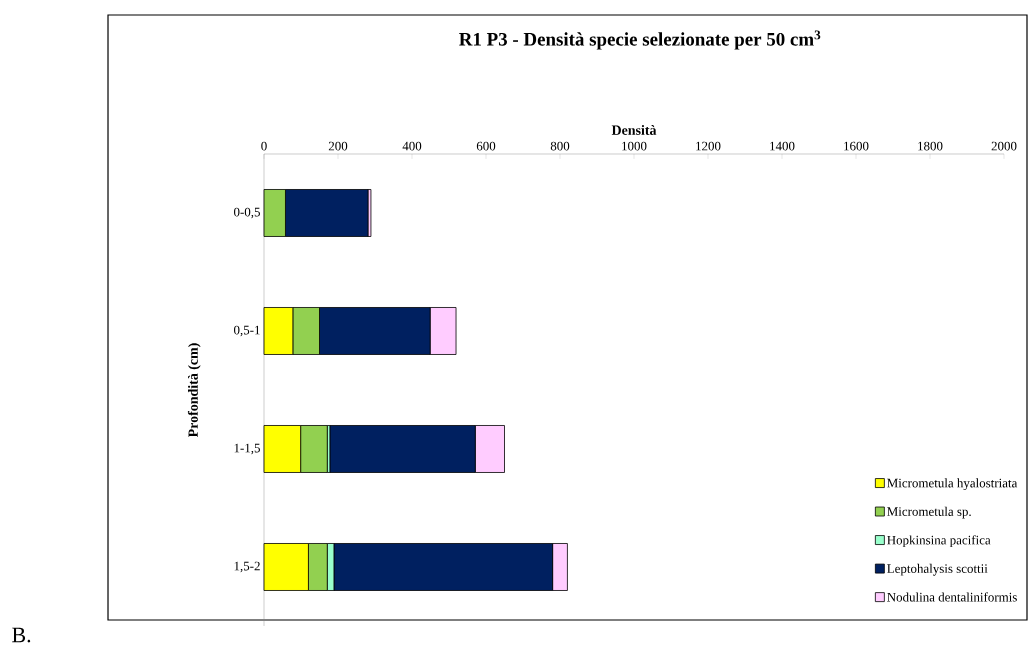 This screenshot has width=1029, height=646. Describe the element at coordinates (937, 569) in the screenshot. I see `legend-label: Leptohalysis scottii` at that location.